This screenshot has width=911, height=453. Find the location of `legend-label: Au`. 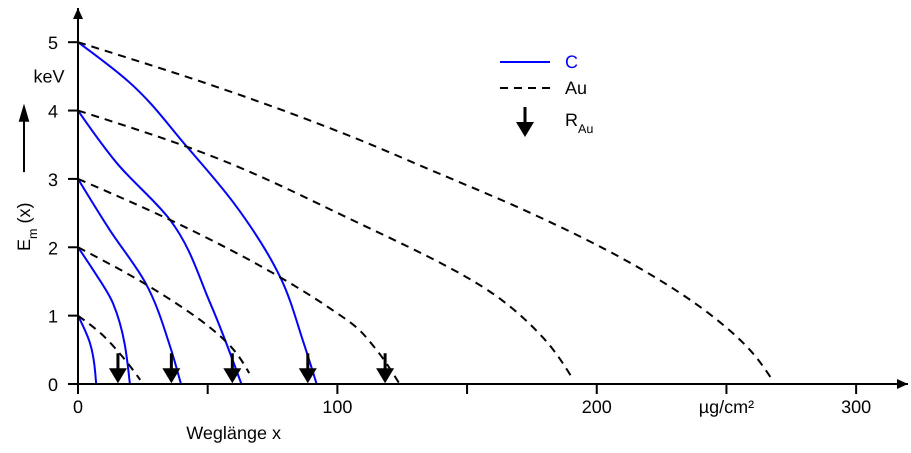

legend-label: Au is located at coordinates (576, 88).